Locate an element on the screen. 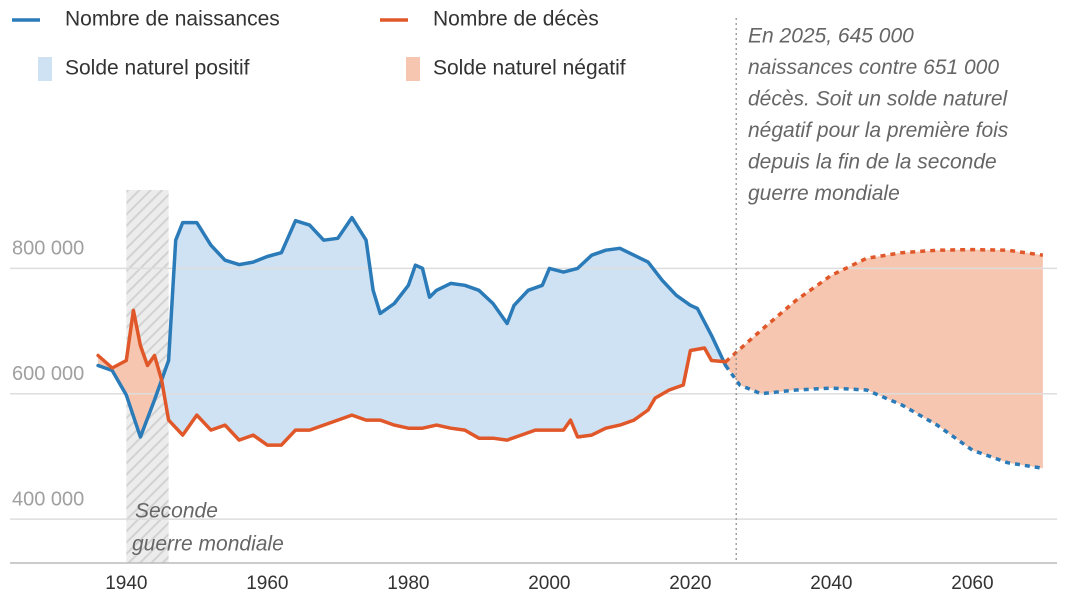 The width and height of the screenshot is (1083, 598). x-tick-label: 2020 is located at coordinates (690, 583).